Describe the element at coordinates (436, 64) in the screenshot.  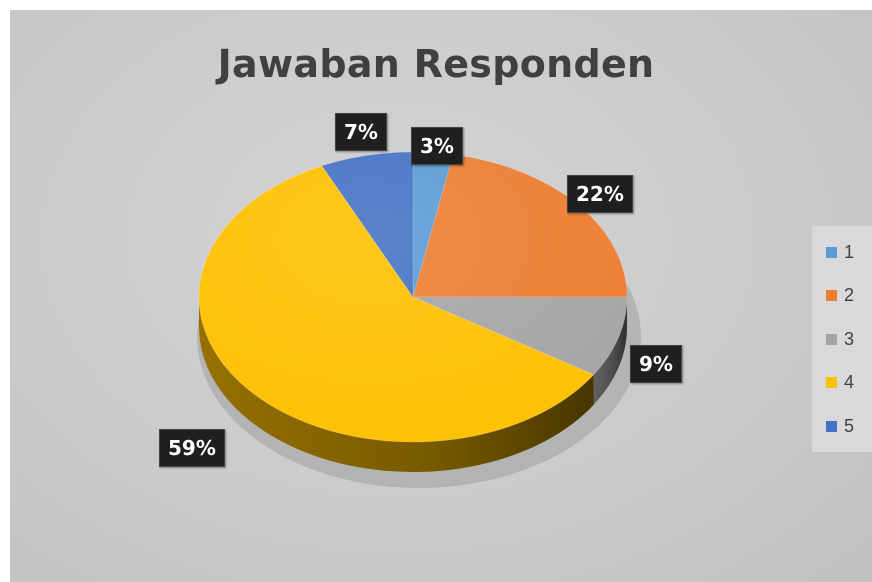
I see `chart-title: Jawaban Responden` at that location.